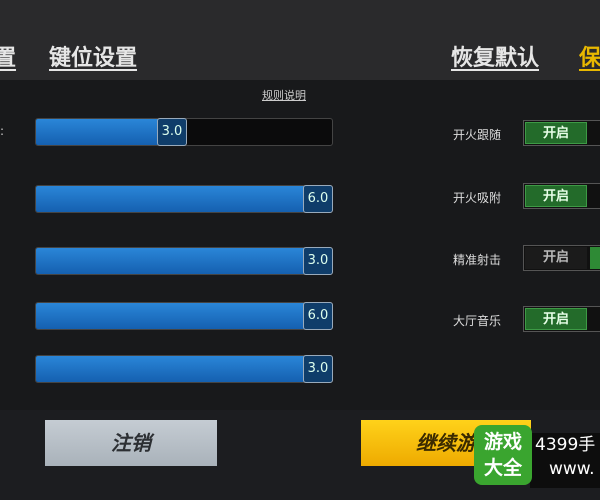  What do you see at coordinates (595, 258) in the screenshot?
I see `toggle-off-indicator` at bounding box center [595, 258].